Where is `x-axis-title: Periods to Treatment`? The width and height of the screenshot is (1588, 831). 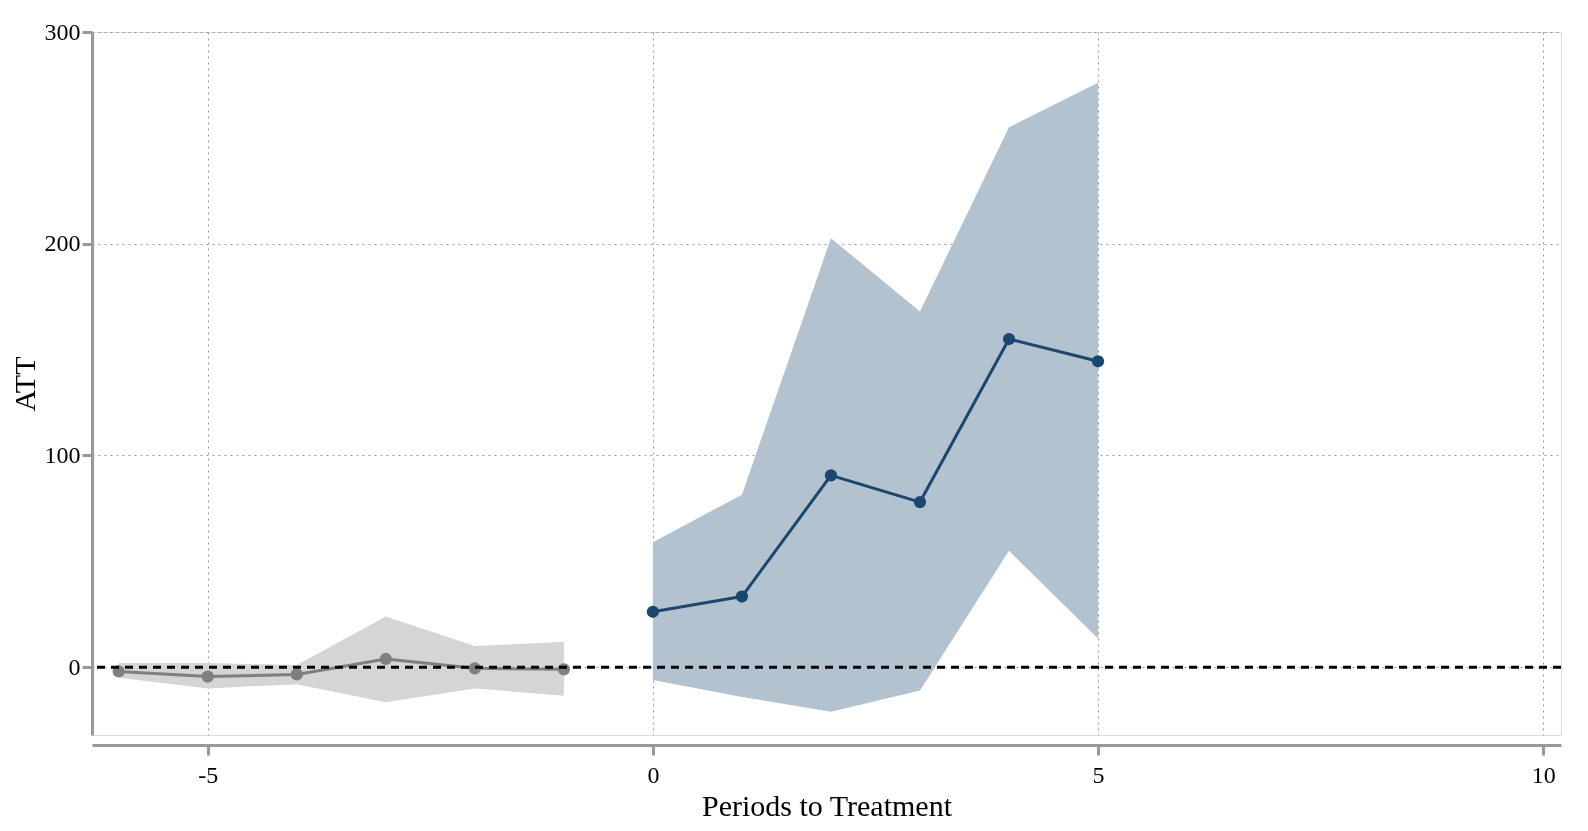 x-axis-title: Periods to Treatment is located at coordinates (827, 805).